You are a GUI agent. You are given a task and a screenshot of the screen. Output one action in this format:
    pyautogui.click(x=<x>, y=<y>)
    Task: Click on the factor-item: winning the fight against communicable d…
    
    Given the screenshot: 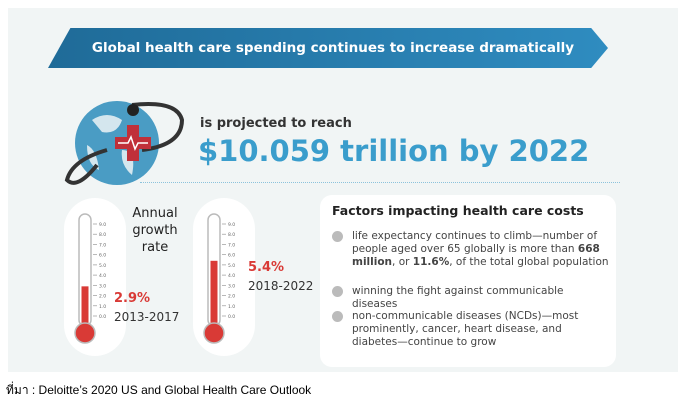 What is the action you would take?
    pyautogui.click(x=471, y=298)
    